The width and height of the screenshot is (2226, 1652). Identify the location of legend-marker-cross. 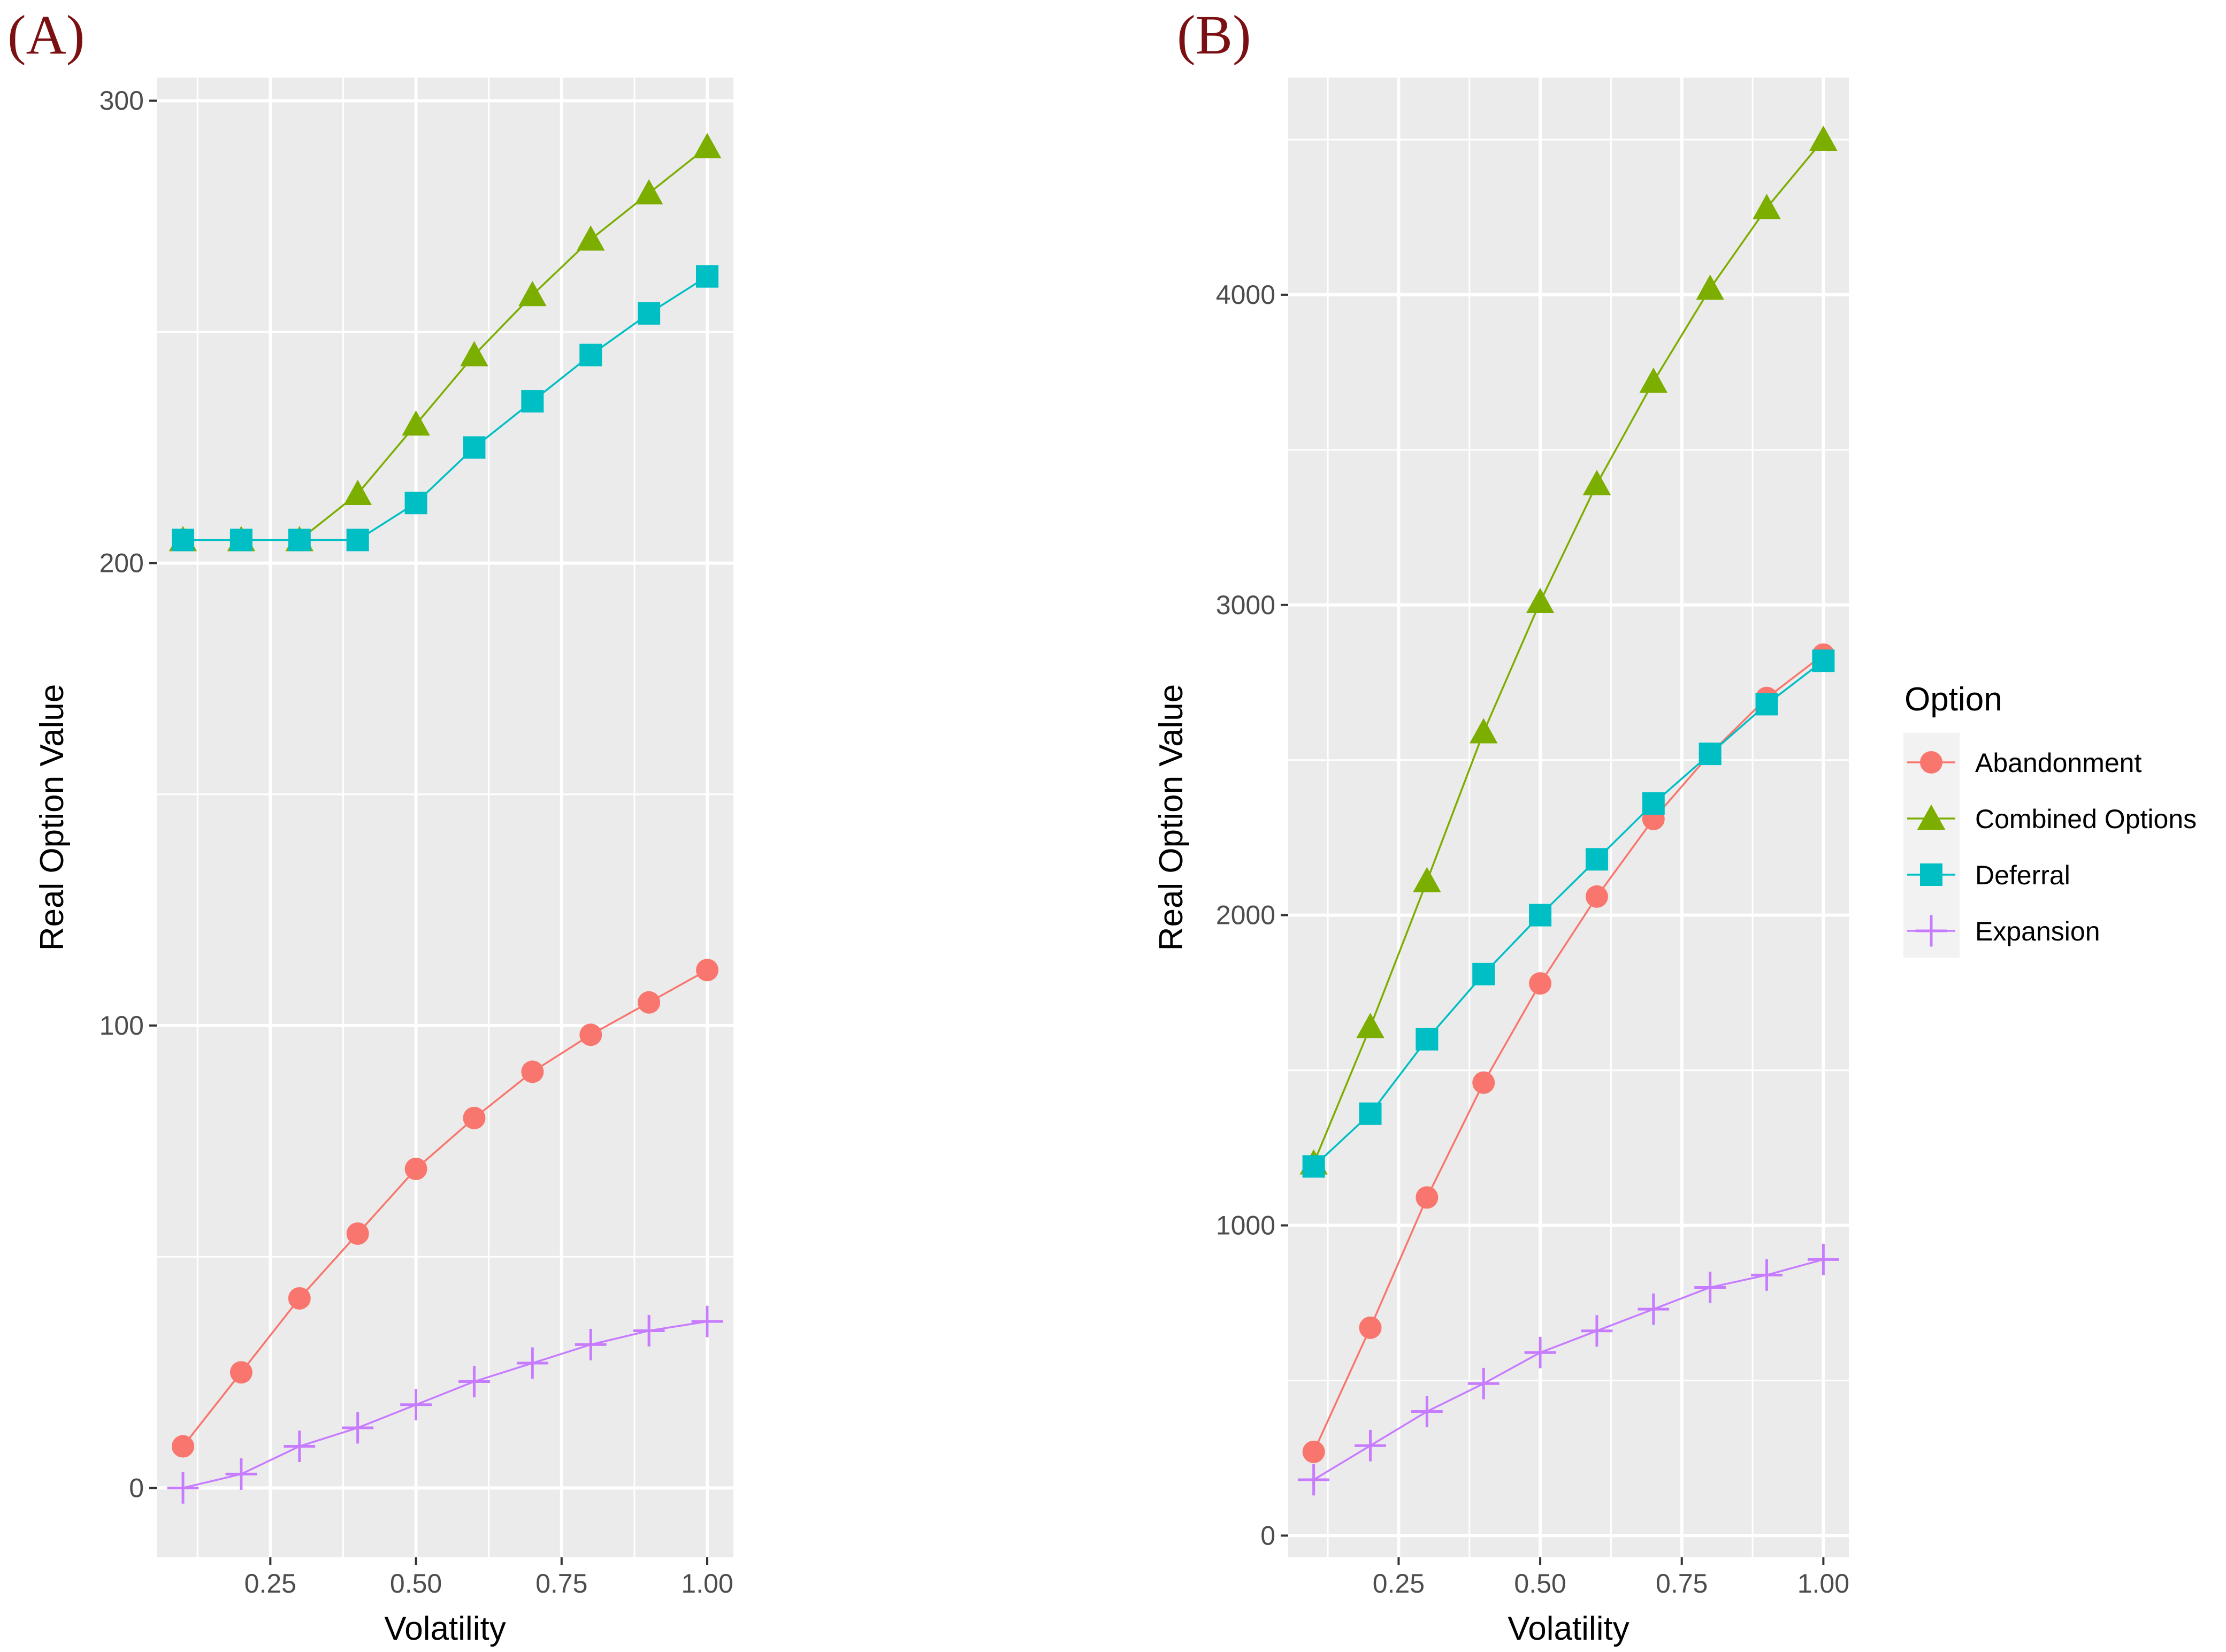
(1931, 931).